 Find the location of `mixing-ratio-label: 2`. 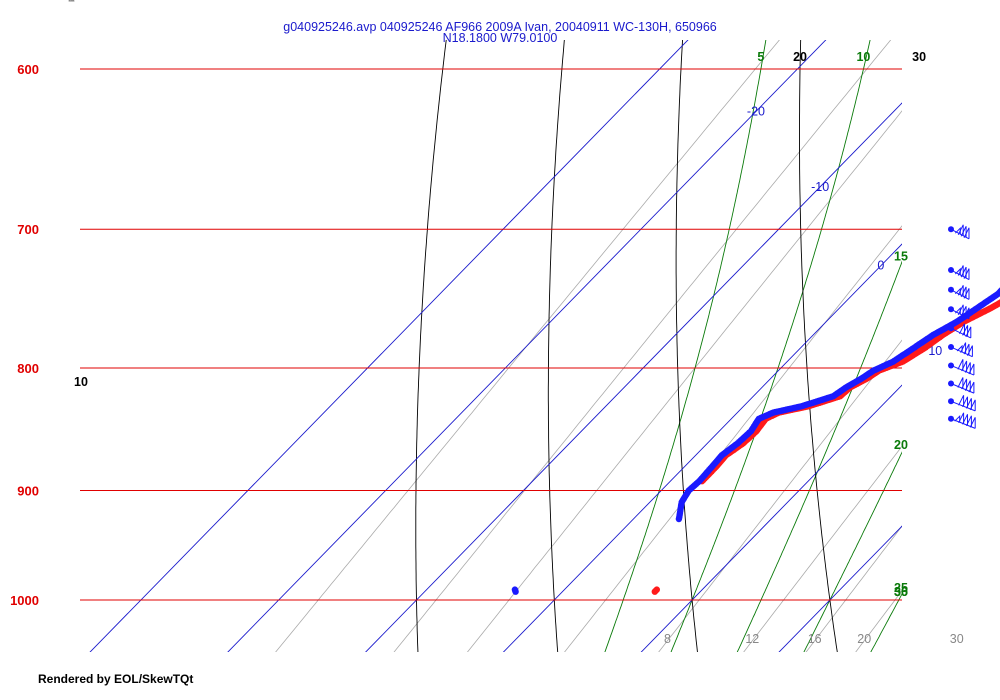

mixing-ratio-label: 2 is located at coordinates (71, 2).